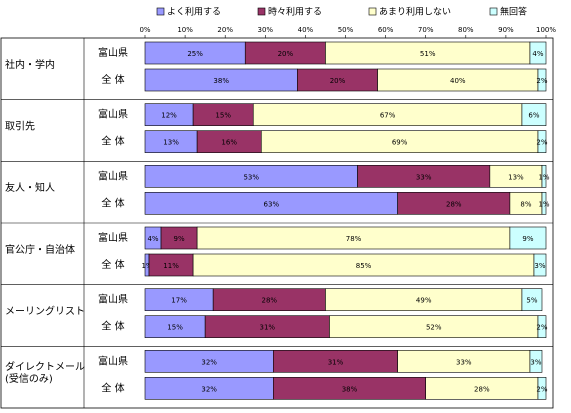 The image size is (571, 413). What do you see at coordinates (295, 12) in the screenshot?
I see `legend-label: 時々利用する` at bounding box center [295, 12].